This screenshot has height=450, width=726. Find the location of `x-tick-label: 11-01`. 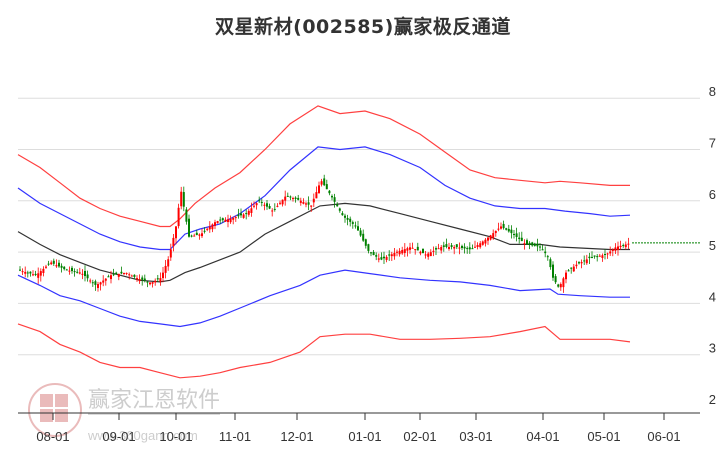

x-tick-label: 11-01 is located at coordinates (235, 436).